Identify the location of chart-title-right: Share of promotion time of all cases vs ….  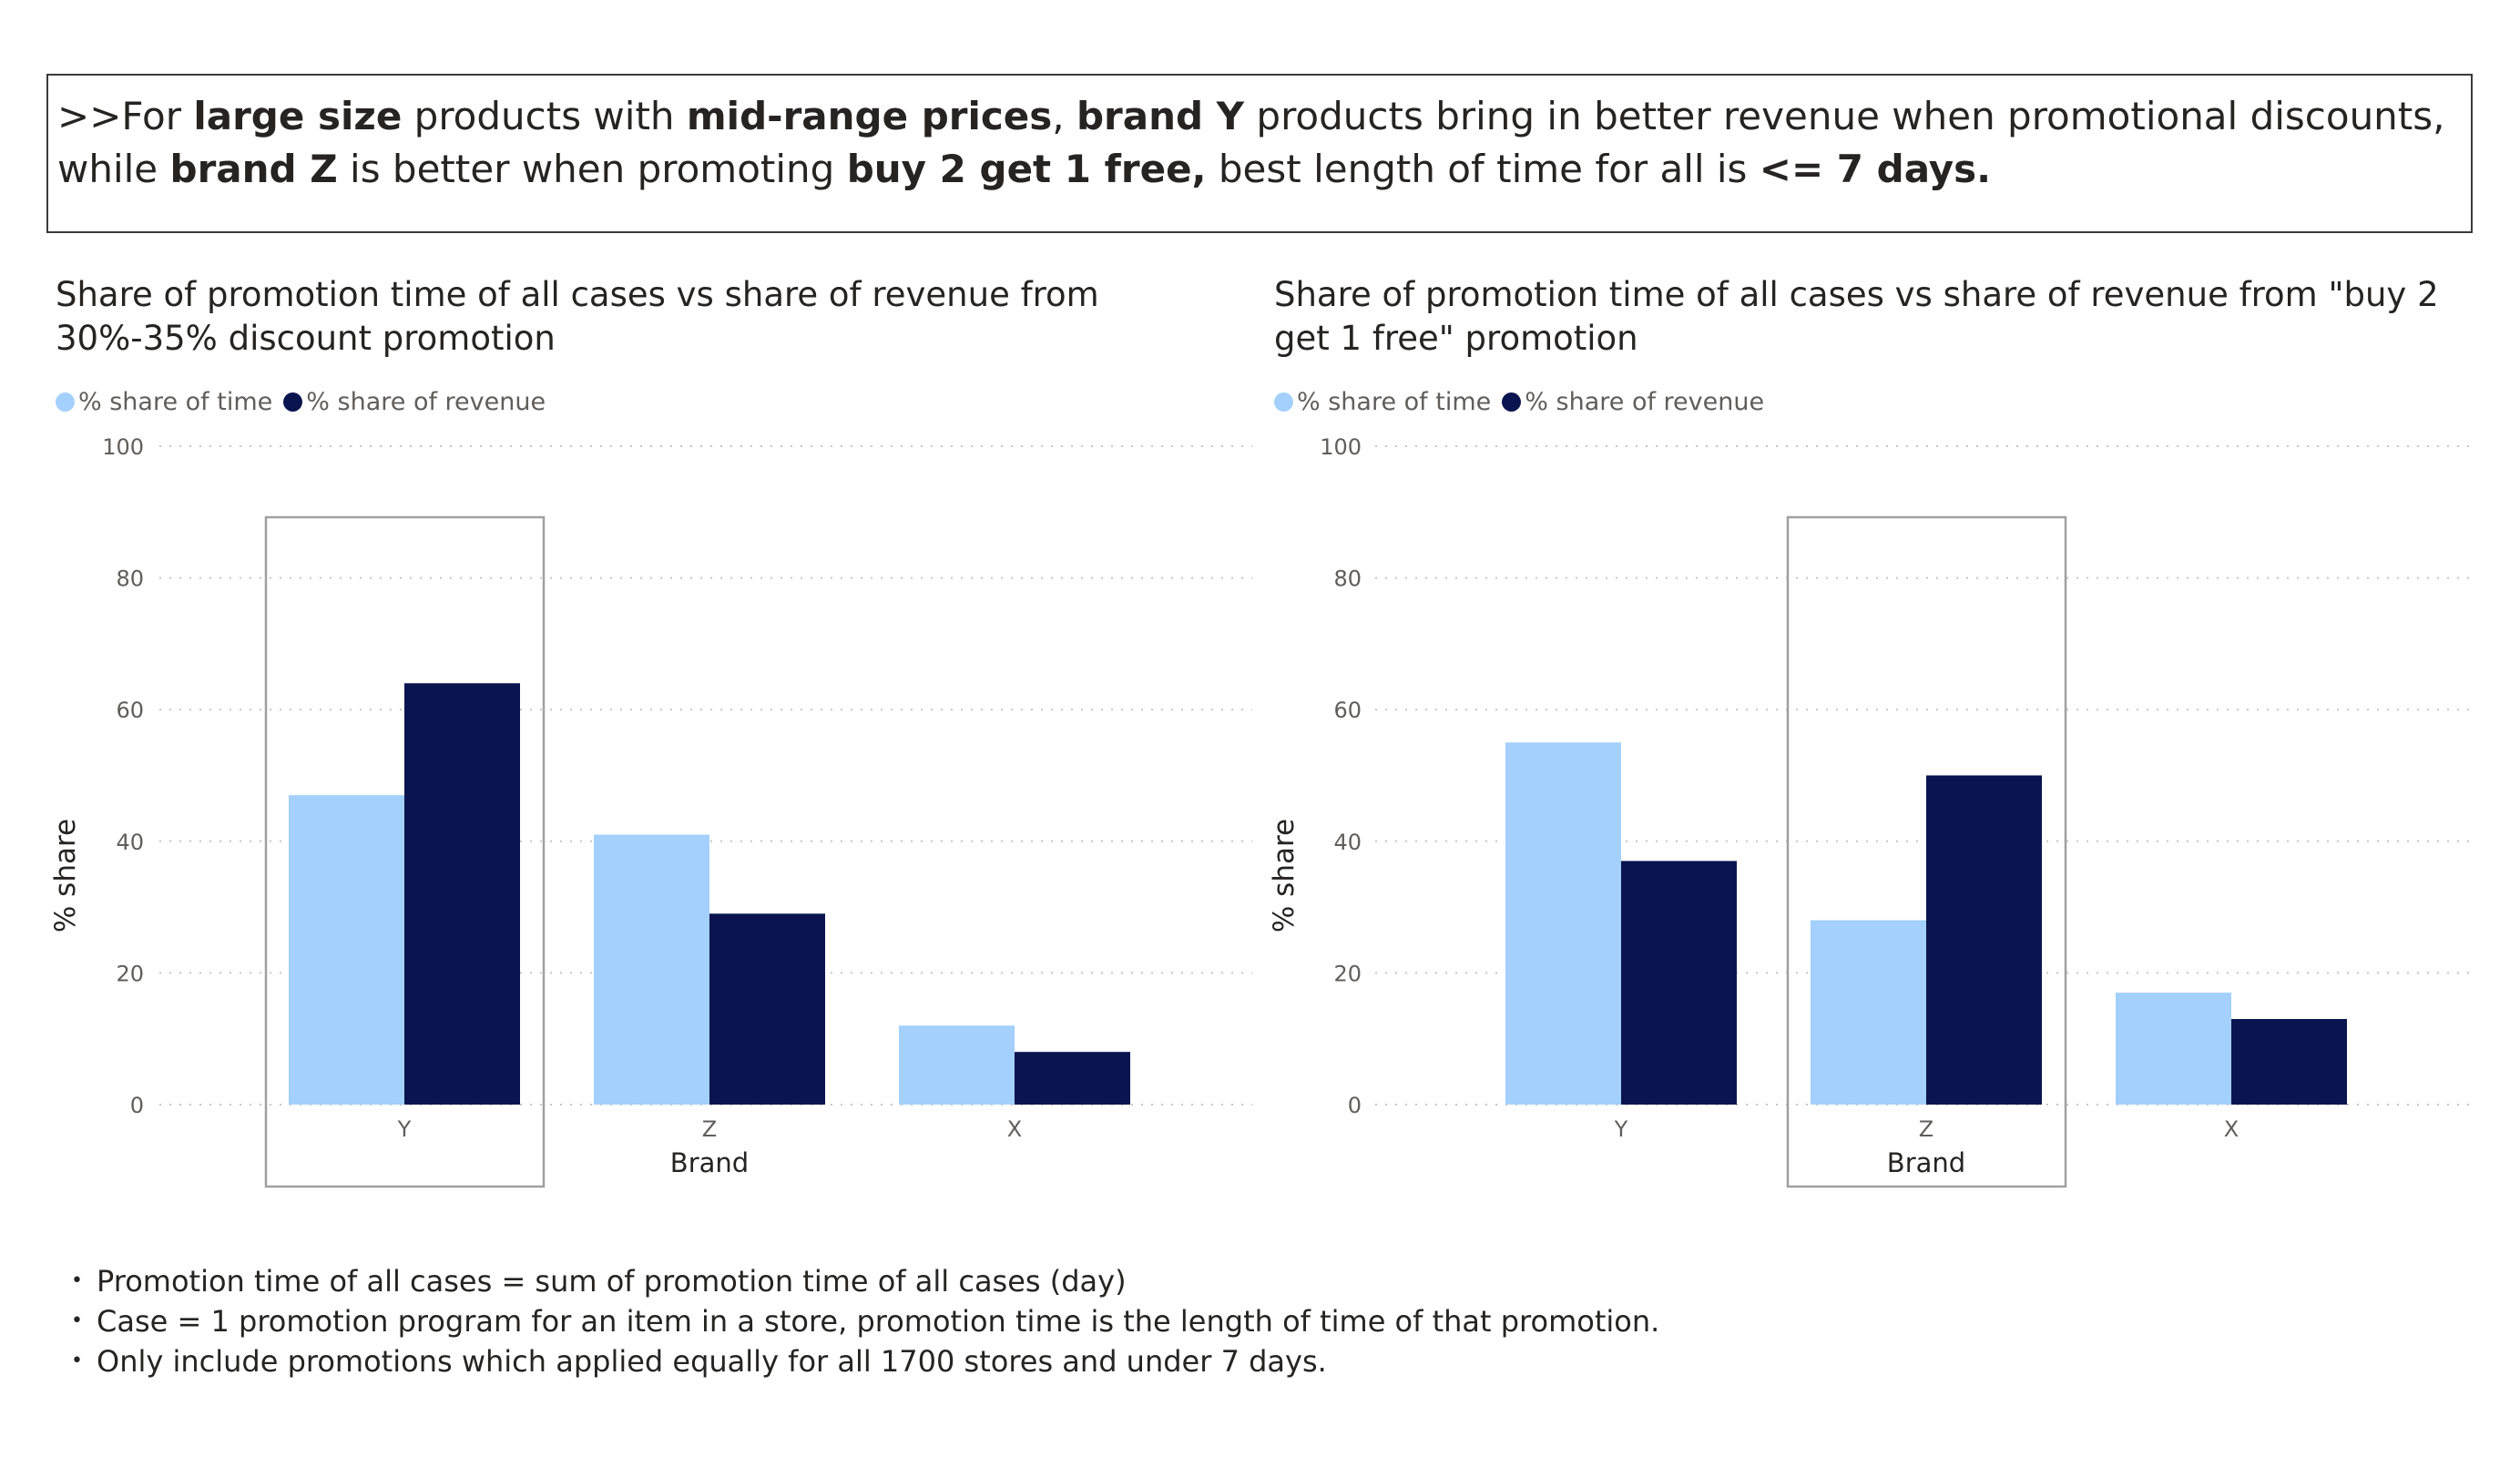
(1857, 316).